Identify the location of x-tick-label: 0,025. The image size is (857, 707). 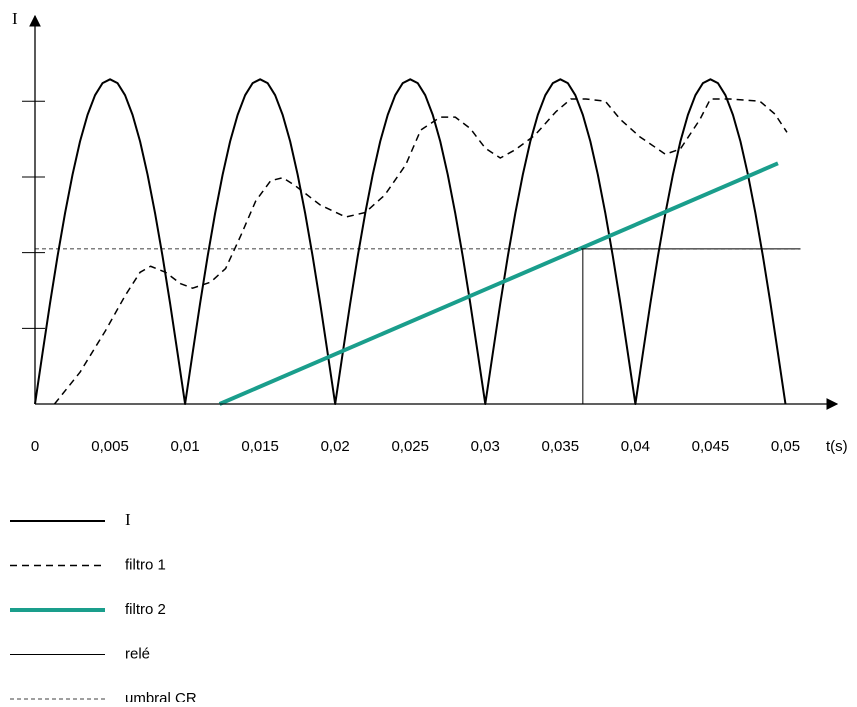
(410, 446).